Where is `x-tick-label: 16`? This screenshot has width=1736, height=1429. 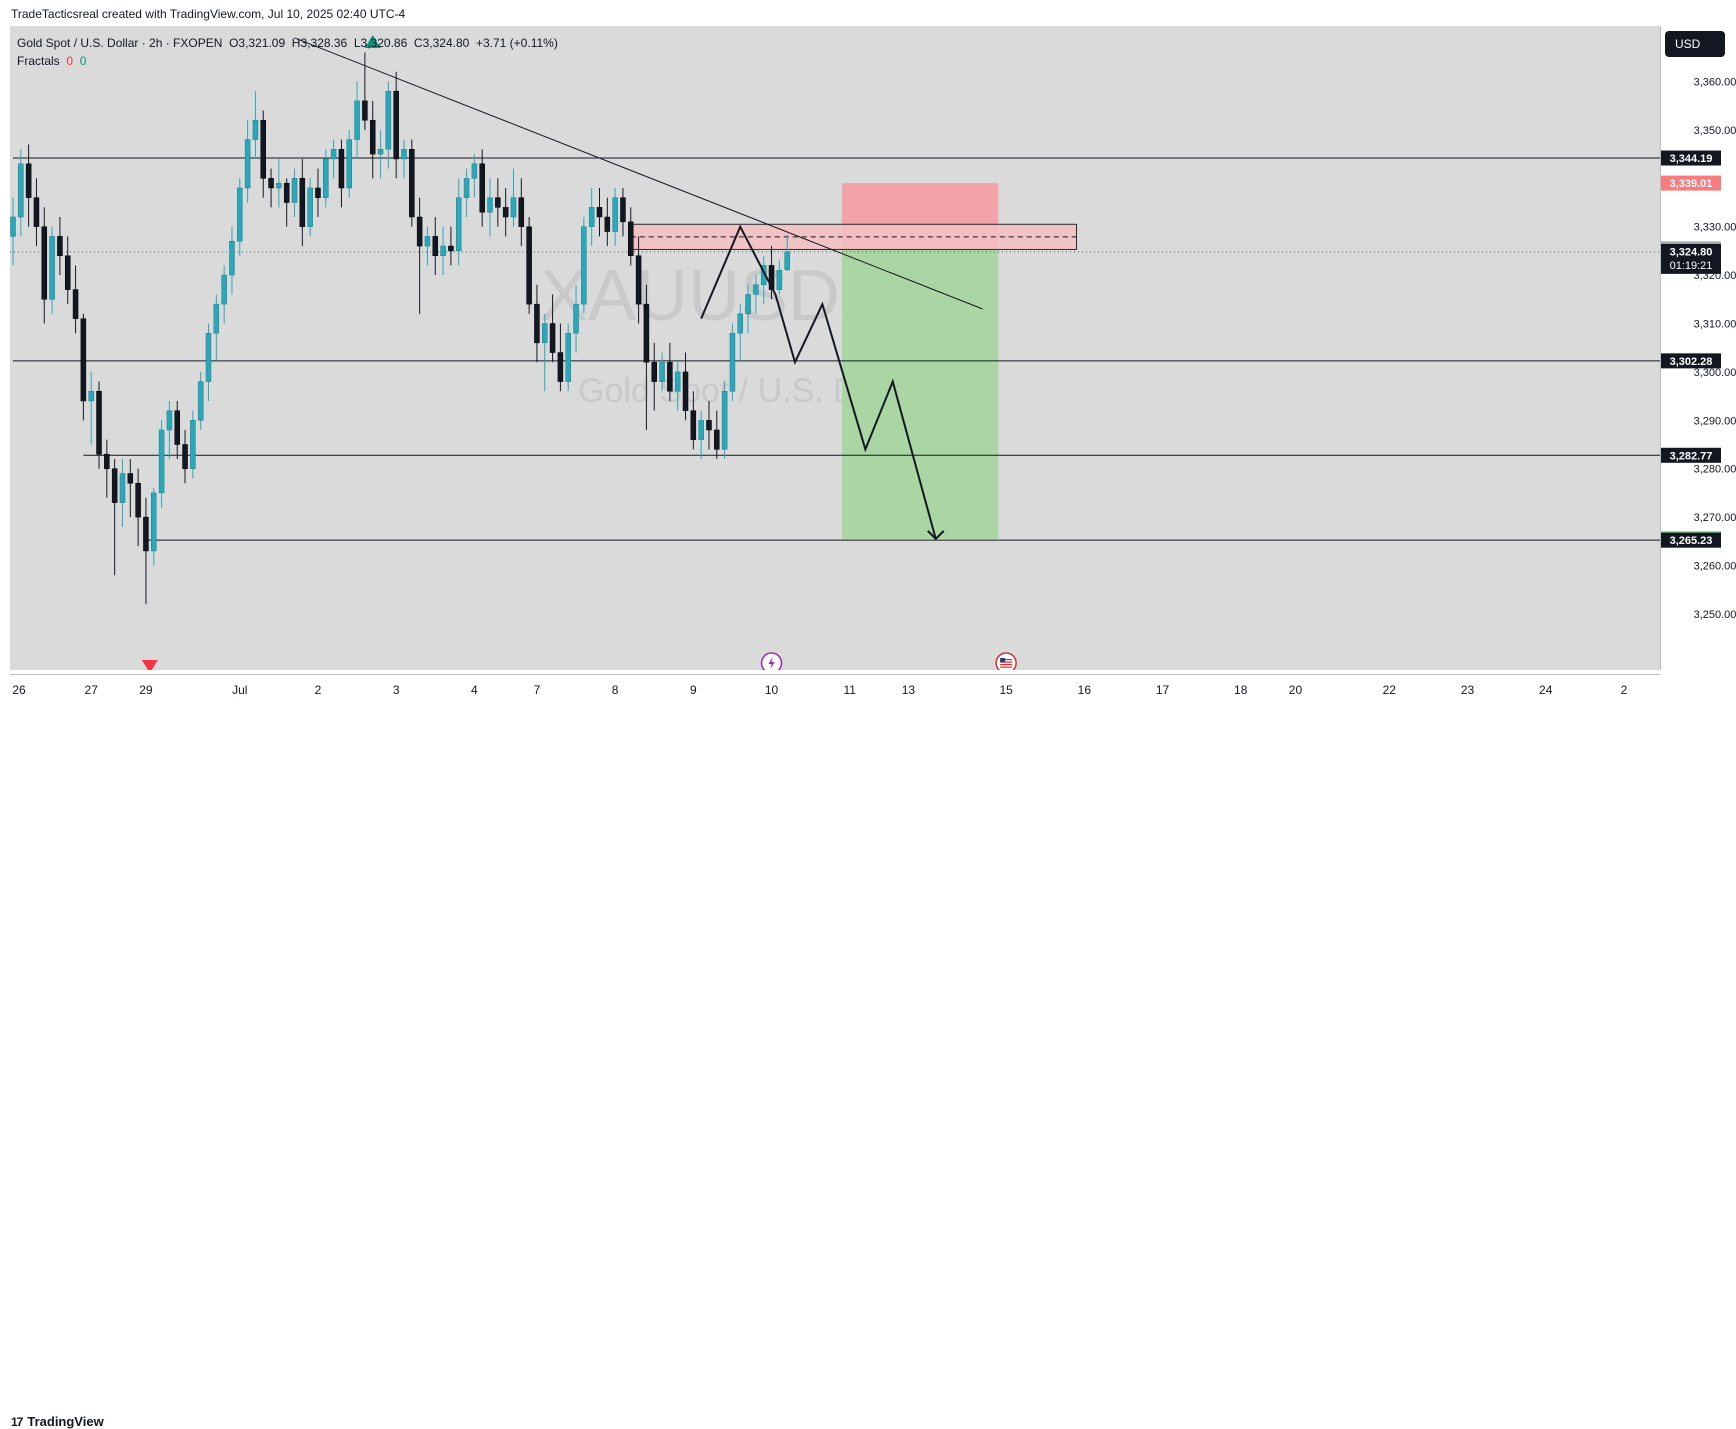 x-tick-label: 16 is located at coordinates (1085, 690).